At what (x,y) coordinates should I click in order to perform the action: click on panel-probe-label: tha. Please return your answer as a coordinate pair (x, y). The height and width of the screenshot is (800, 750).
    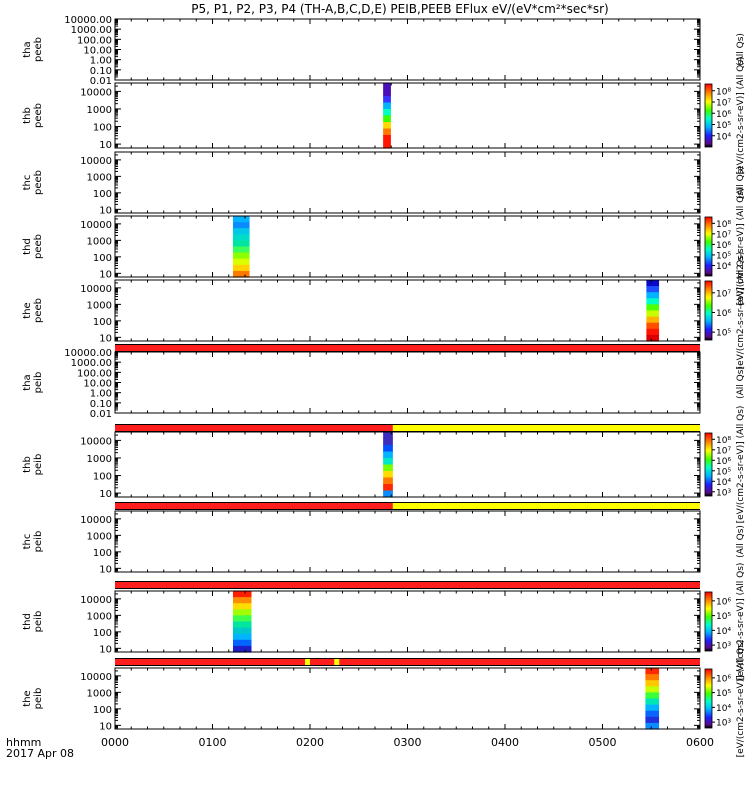
    Looking at the image, I should click on (27, 49).